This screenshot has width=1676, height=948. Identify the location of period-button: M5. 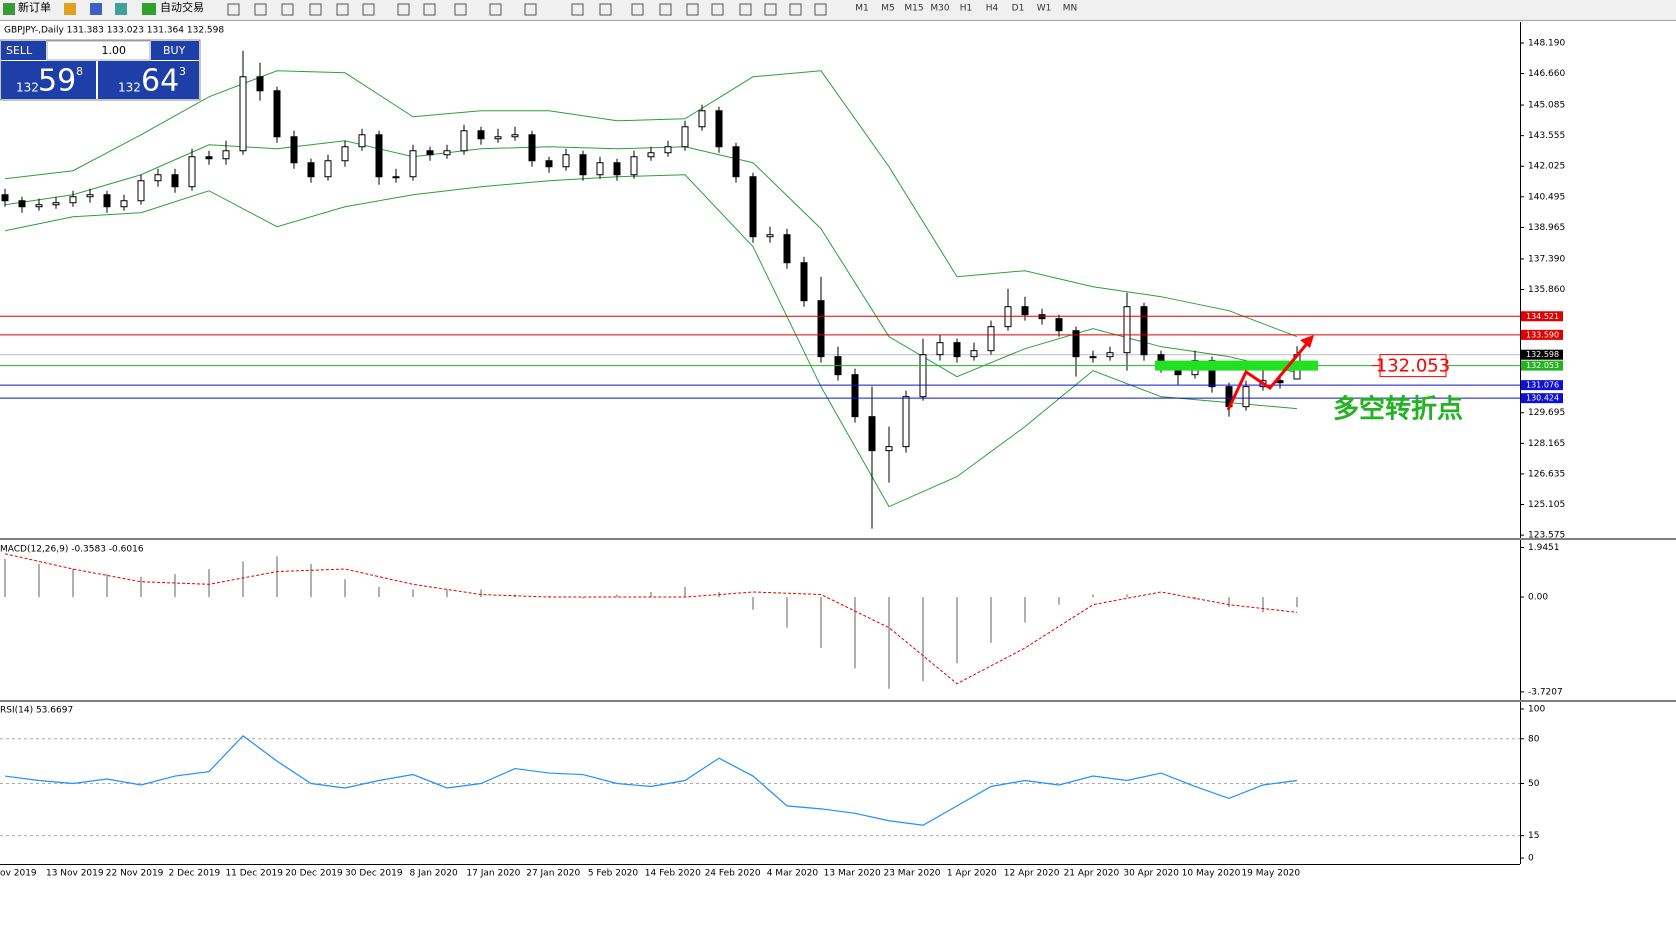
(888, 9).